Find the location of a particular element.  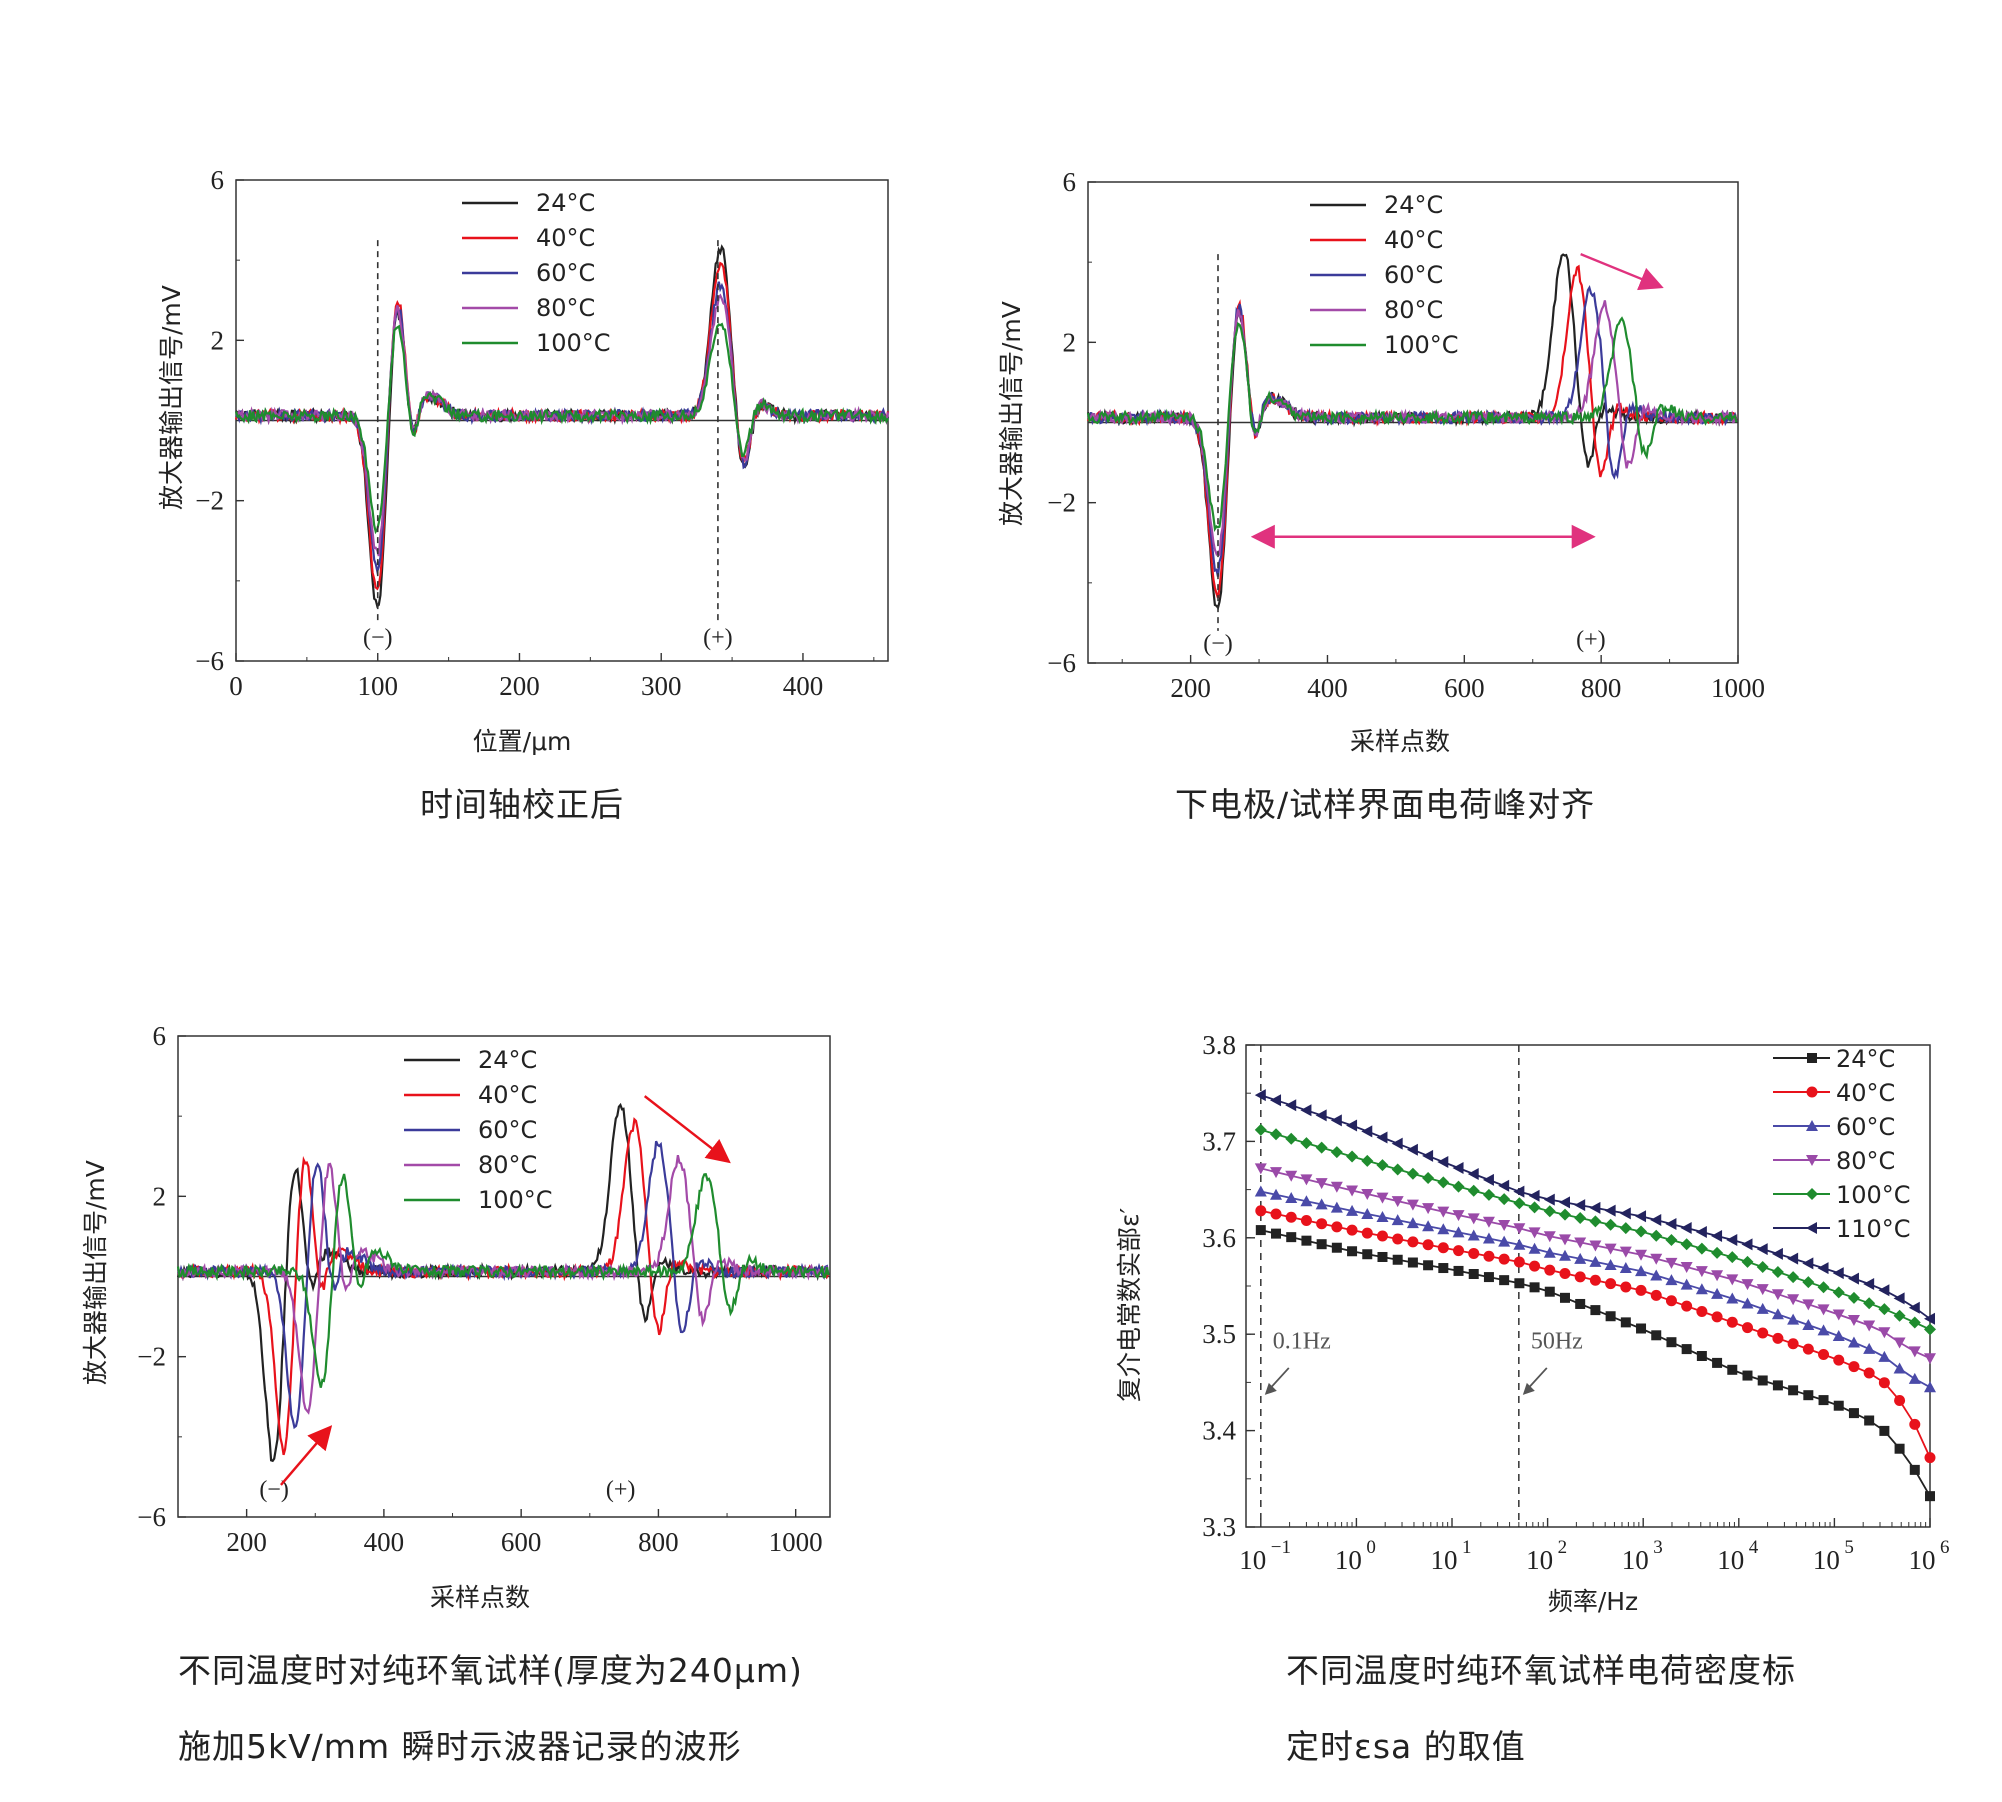

caption-permittivity-line2: 定时εsa 的取值 is located at coordinates (1406, 1746).